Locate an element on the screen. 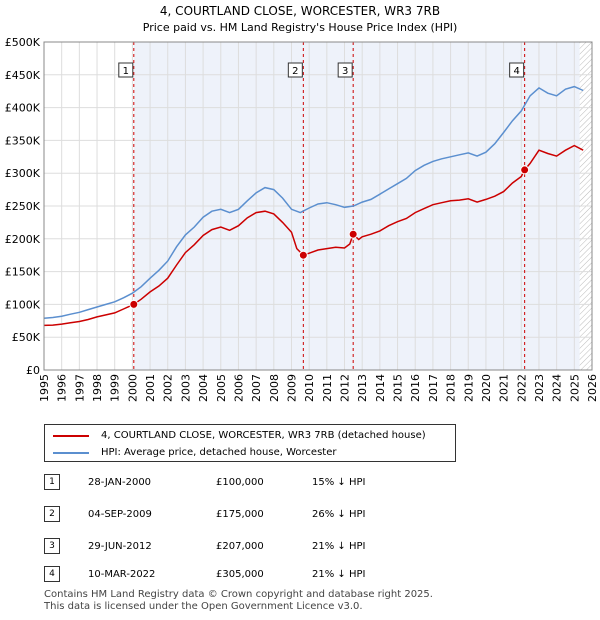 This screenshot has height=620, width=600. x-tick-label: 2026 is located at coordinates (592, 388).